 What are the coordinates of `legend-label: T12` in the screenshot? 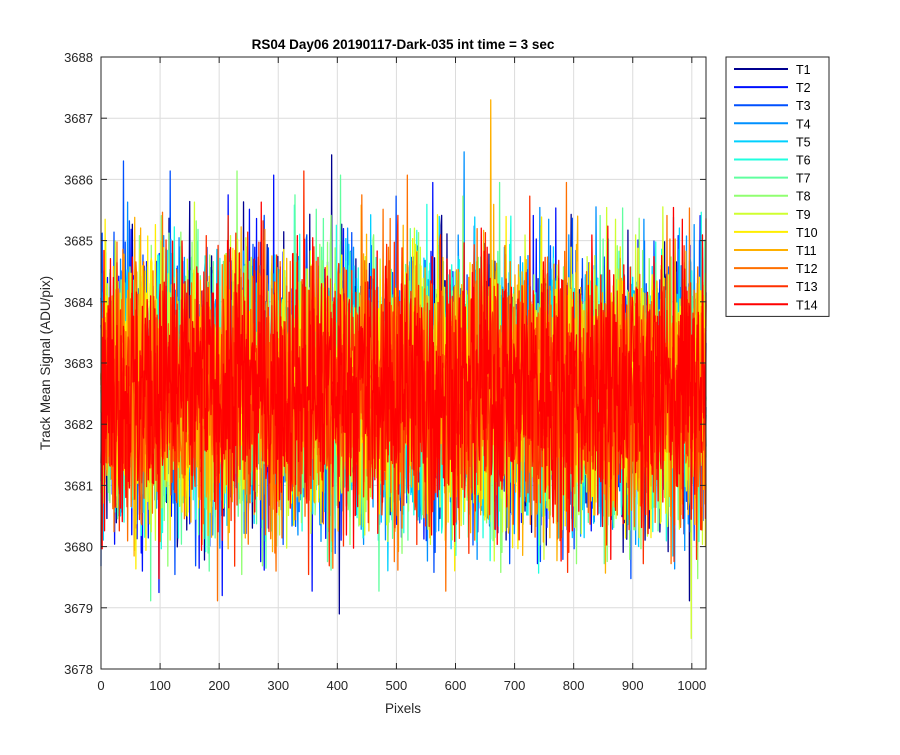 It's located at (807, 269).